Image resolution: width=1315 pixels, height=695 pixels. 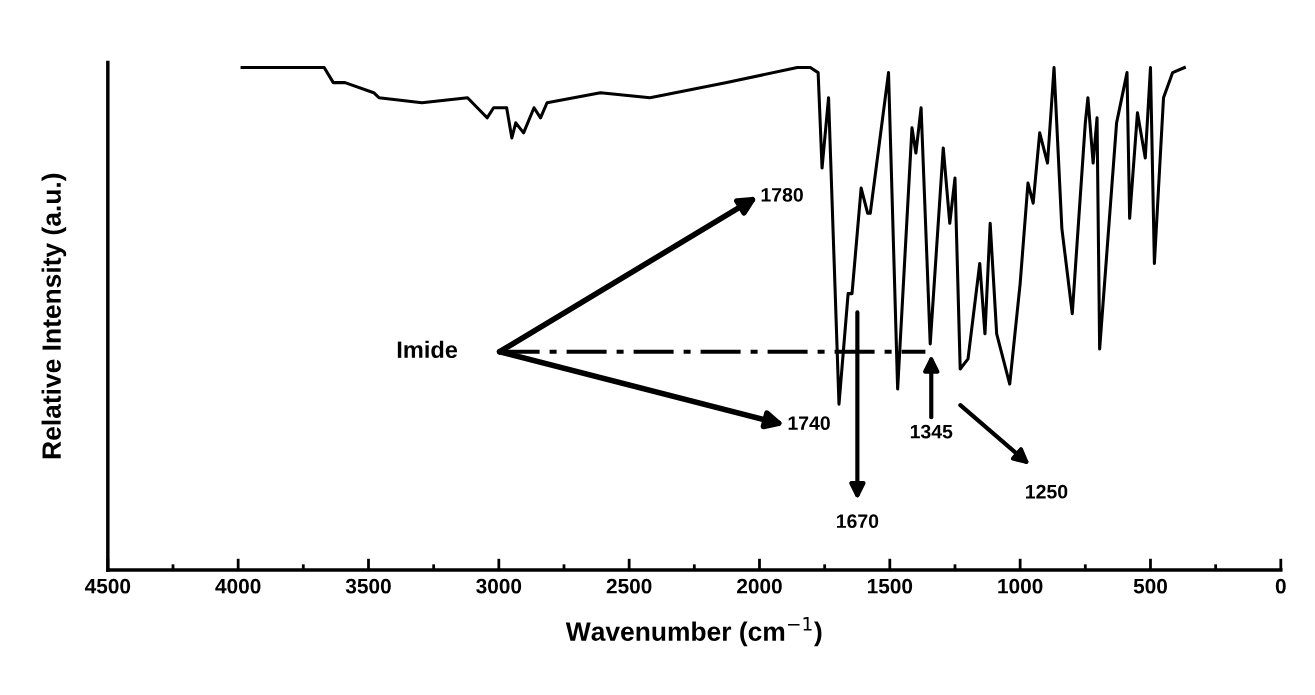 What do you see at coordinates (1047, 491) in the screenshot?
I see `annotation: 1250` at bounding box center [1047, 491].